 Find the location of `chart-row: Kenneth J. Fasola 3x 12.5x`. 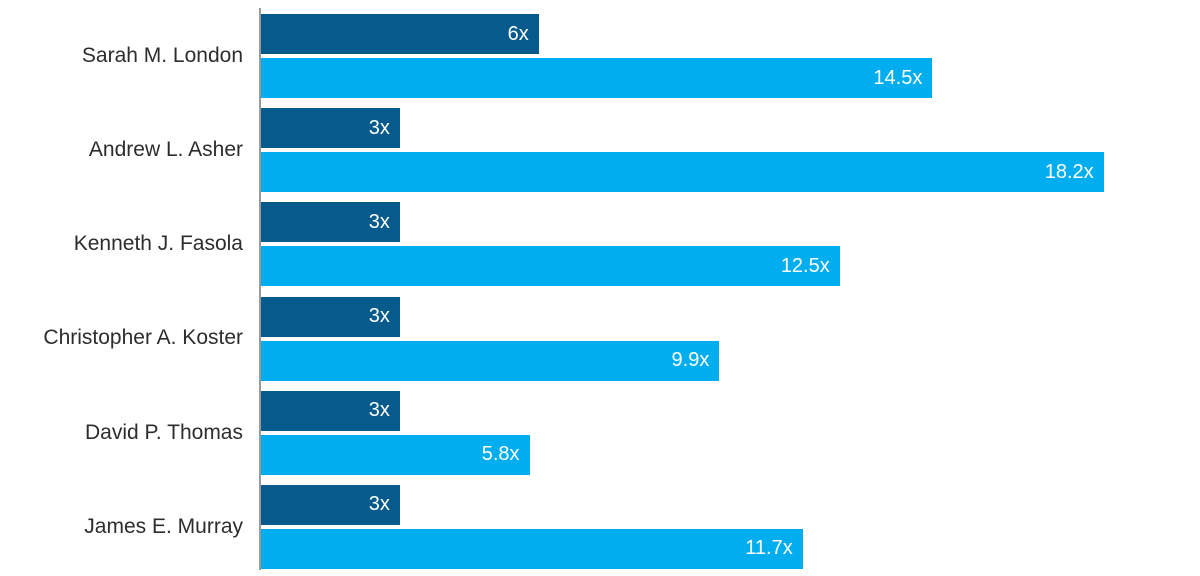

chart-row: Kenneth J. Fasola 3x 12.5x is located at coordinates (600, 244).